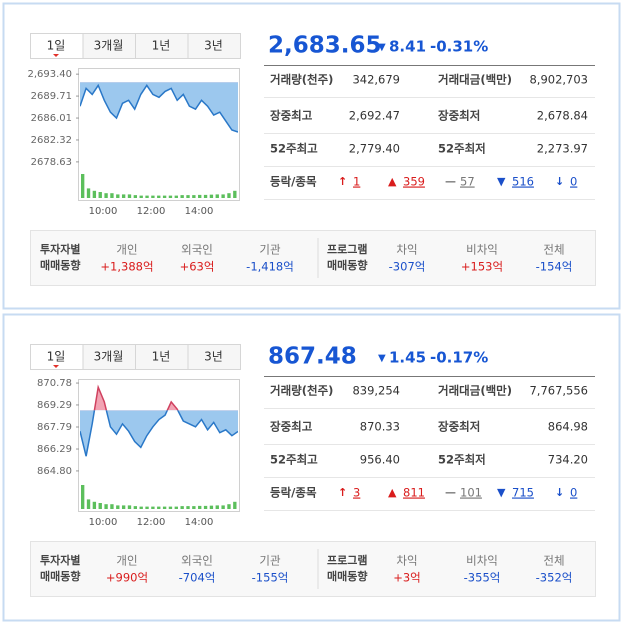 The image size is (623, 625). I want to click on stat-label: 장중최저, so click(459, 427).